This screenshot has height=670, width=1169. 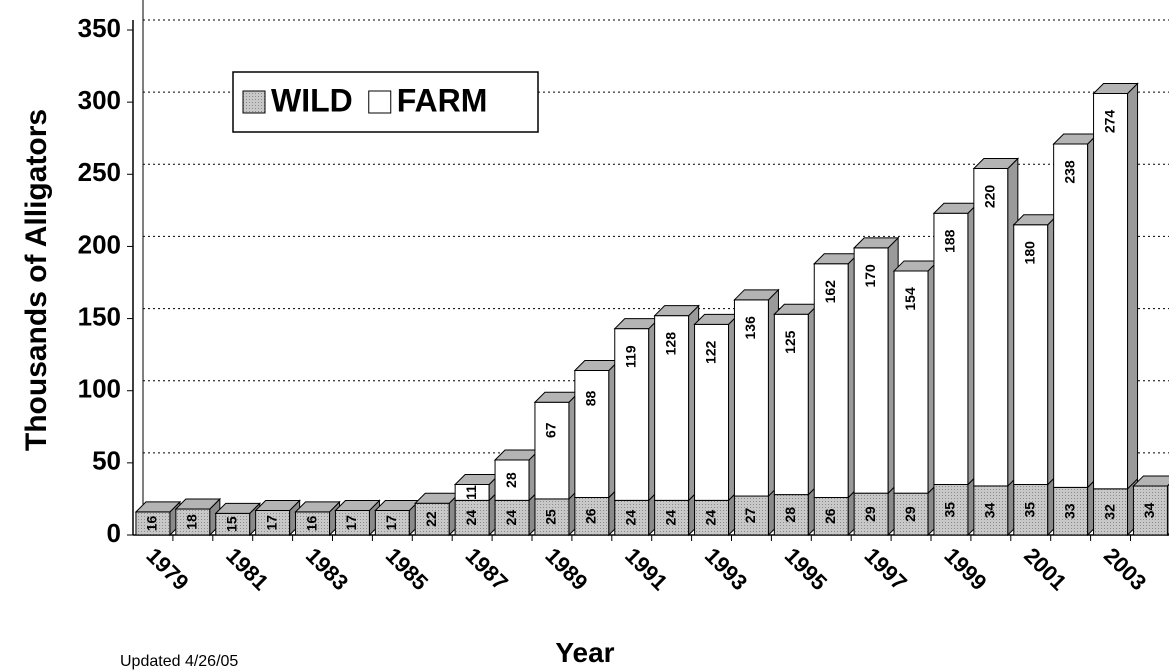 I want to click on data-label: 162, so click(x=830, y=292).